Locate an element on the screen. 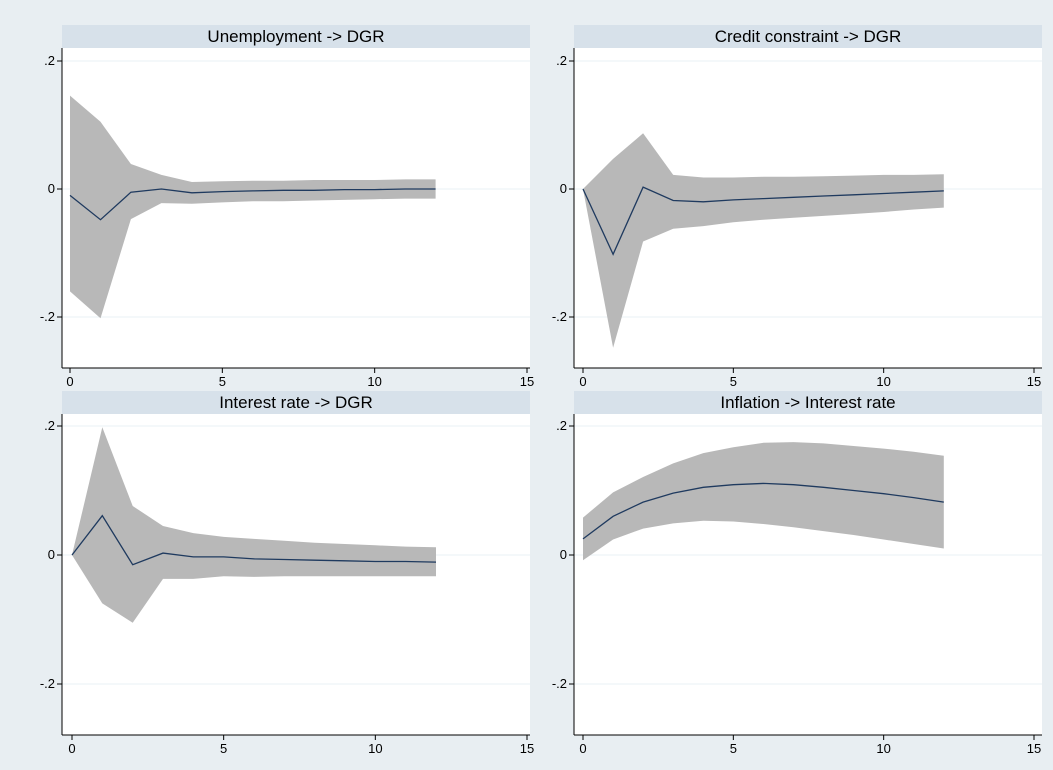 This screenshot has width=1053, height=770. panel-title: Unemployment -> DGR is located at coordinates (295, 36).